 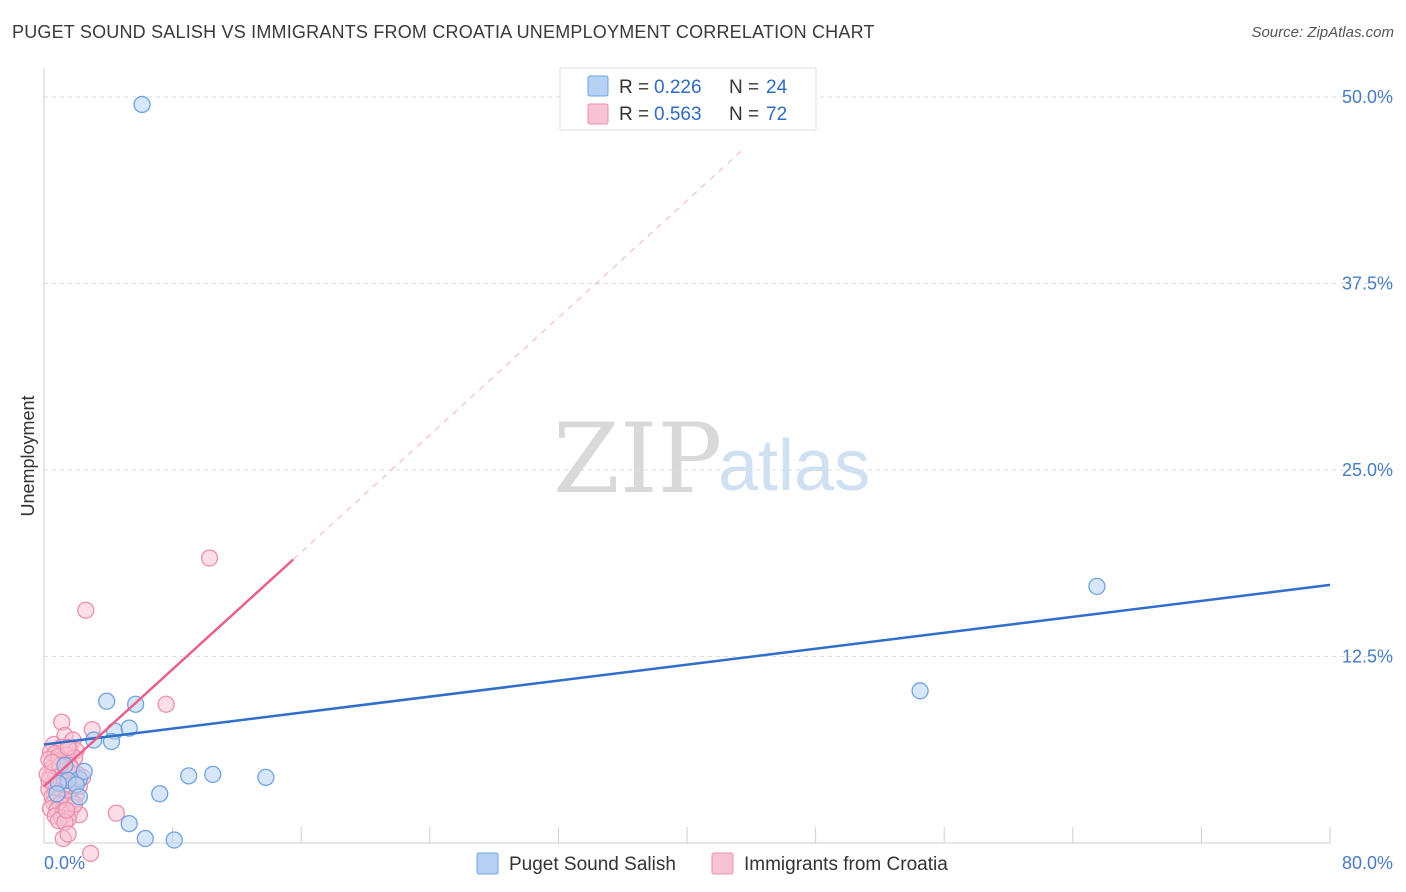 What do you see at coordinates (751, 835) in the screenshot?
I see `x-tick-marks` at bounding box center [751, 835].